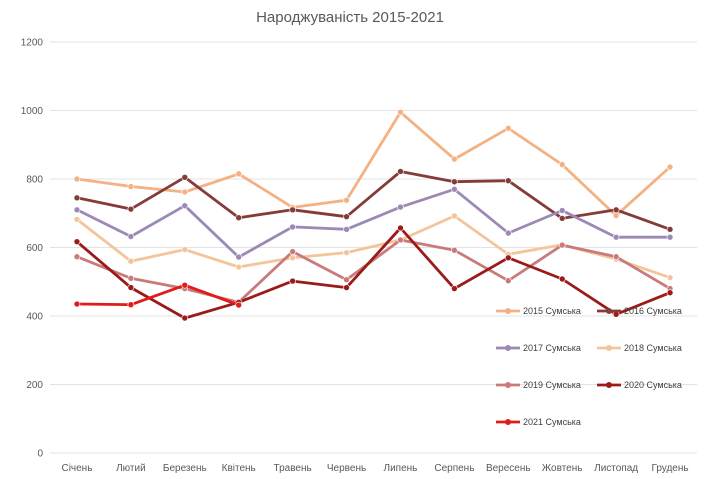 This screenshot has width=713, height=479. What do you see at coordinates (239, 468) in the screenshot?
I see `x-tick-label: Квітень` at bounding box center [239, 468].